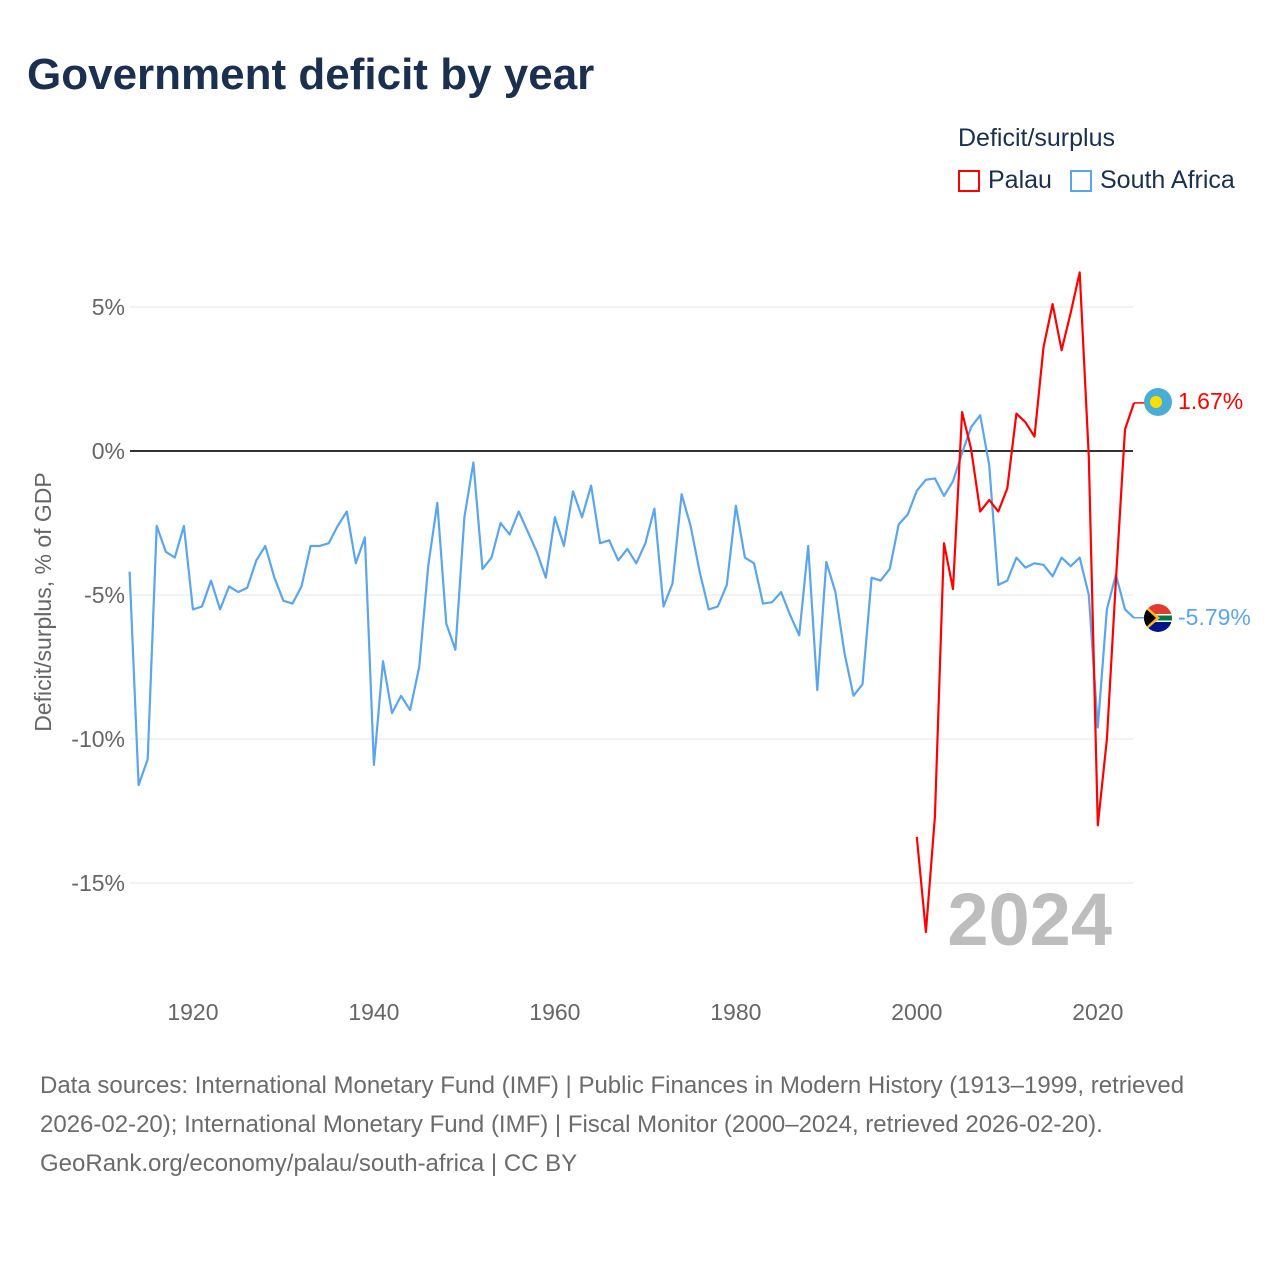 The image size is (1280, 1280). I want to click on series-line-palau, so click(1025, 602).